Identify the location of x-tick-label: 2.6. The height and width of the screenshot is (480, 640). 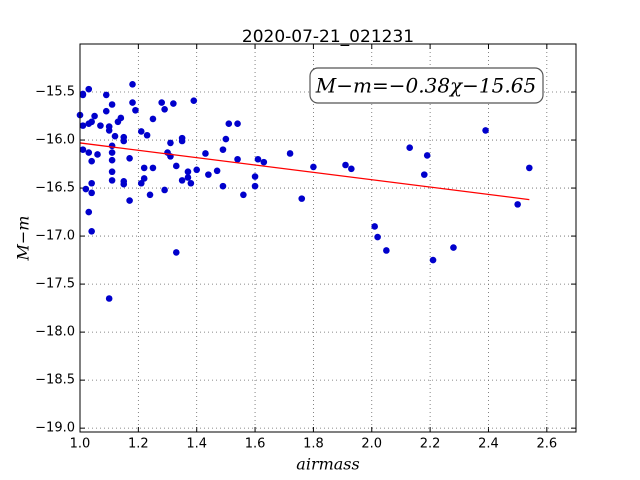
(546, 444).